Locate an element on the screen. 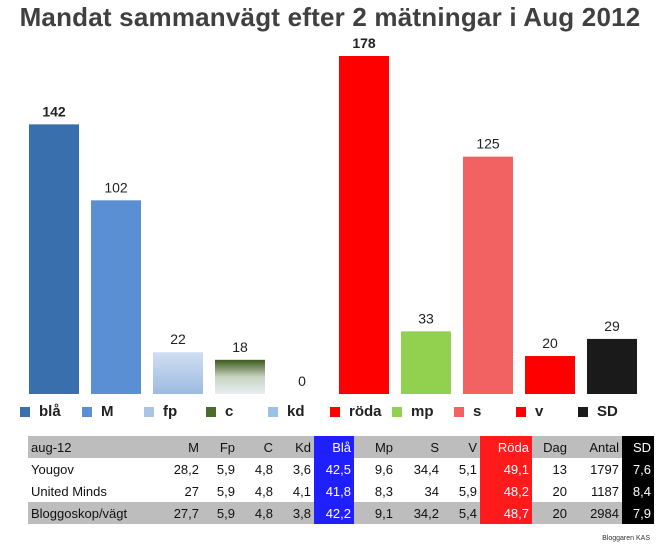 The width and height of the screenshot is (660, 546). table-cell: Dag is located at coordinates (551, 447).